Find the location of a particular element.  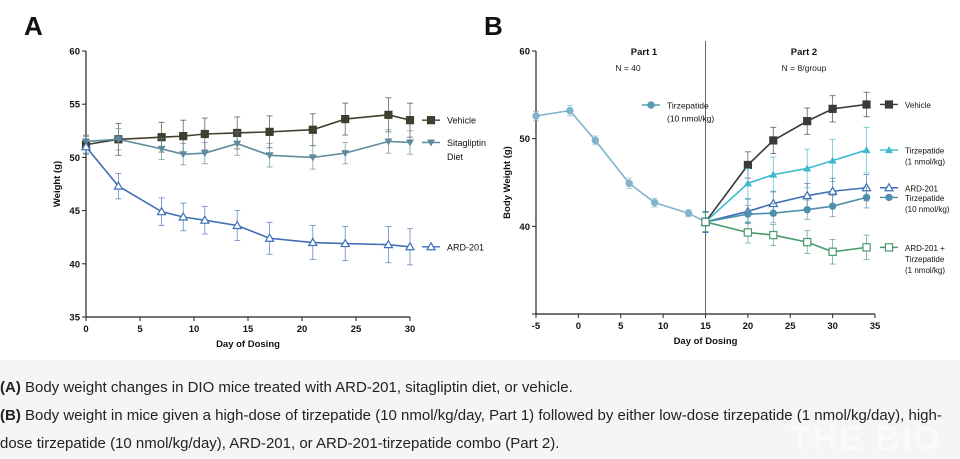

legend-label: ARD-201 is located at coordinates (465, 247).